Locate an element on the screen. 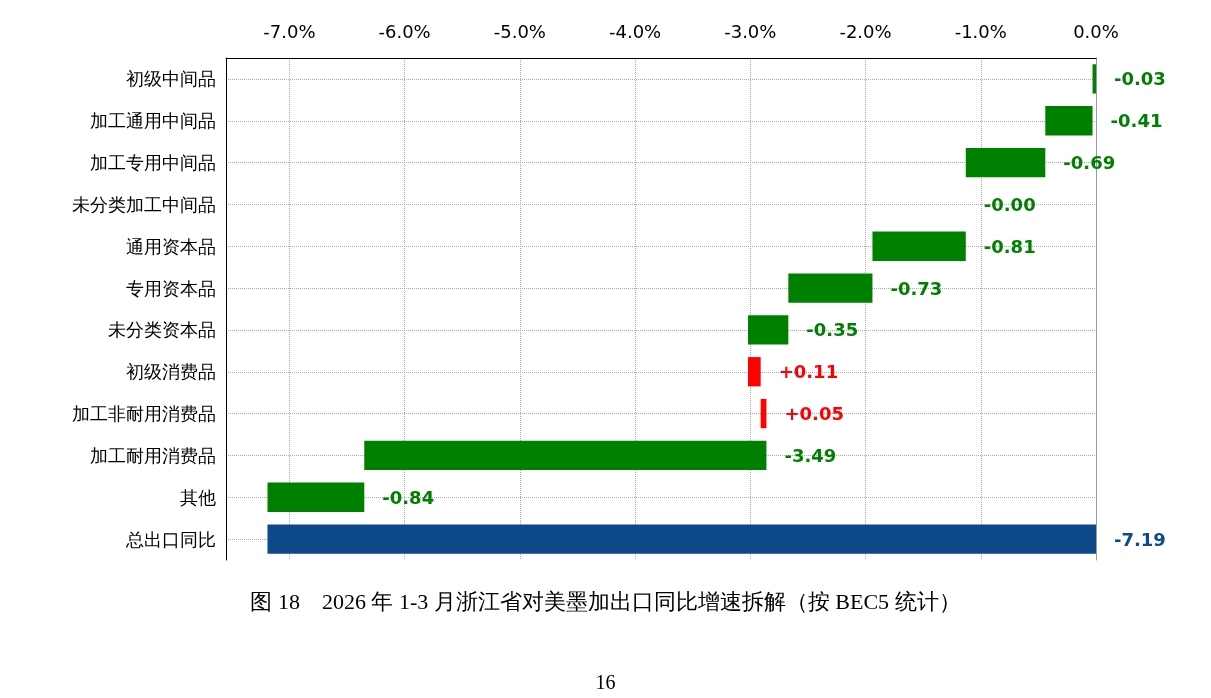 The height and width of the screenshot is (698, 1211). text: 16 is located at coordinates (605, 682).